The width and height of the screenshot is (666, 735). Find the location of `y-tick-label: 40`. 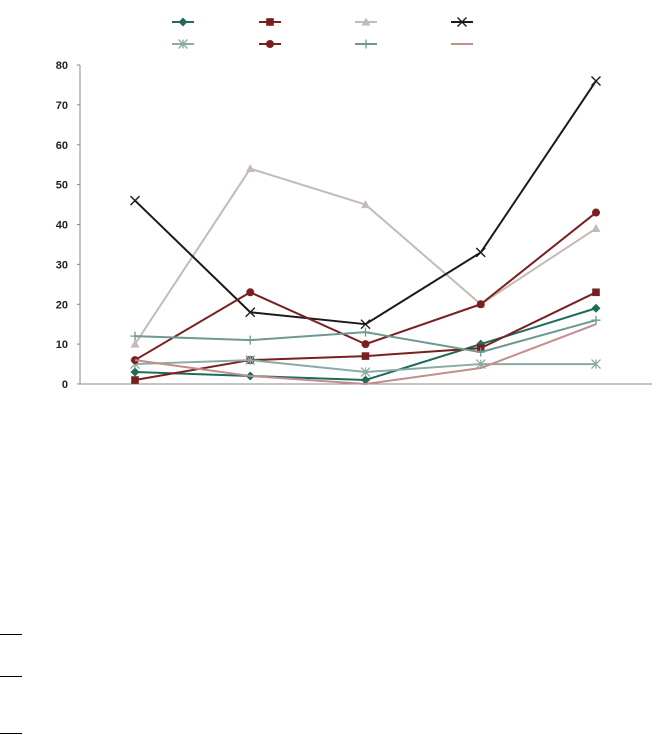

y-tick-label: 40 is located at coordinates (62, 226).